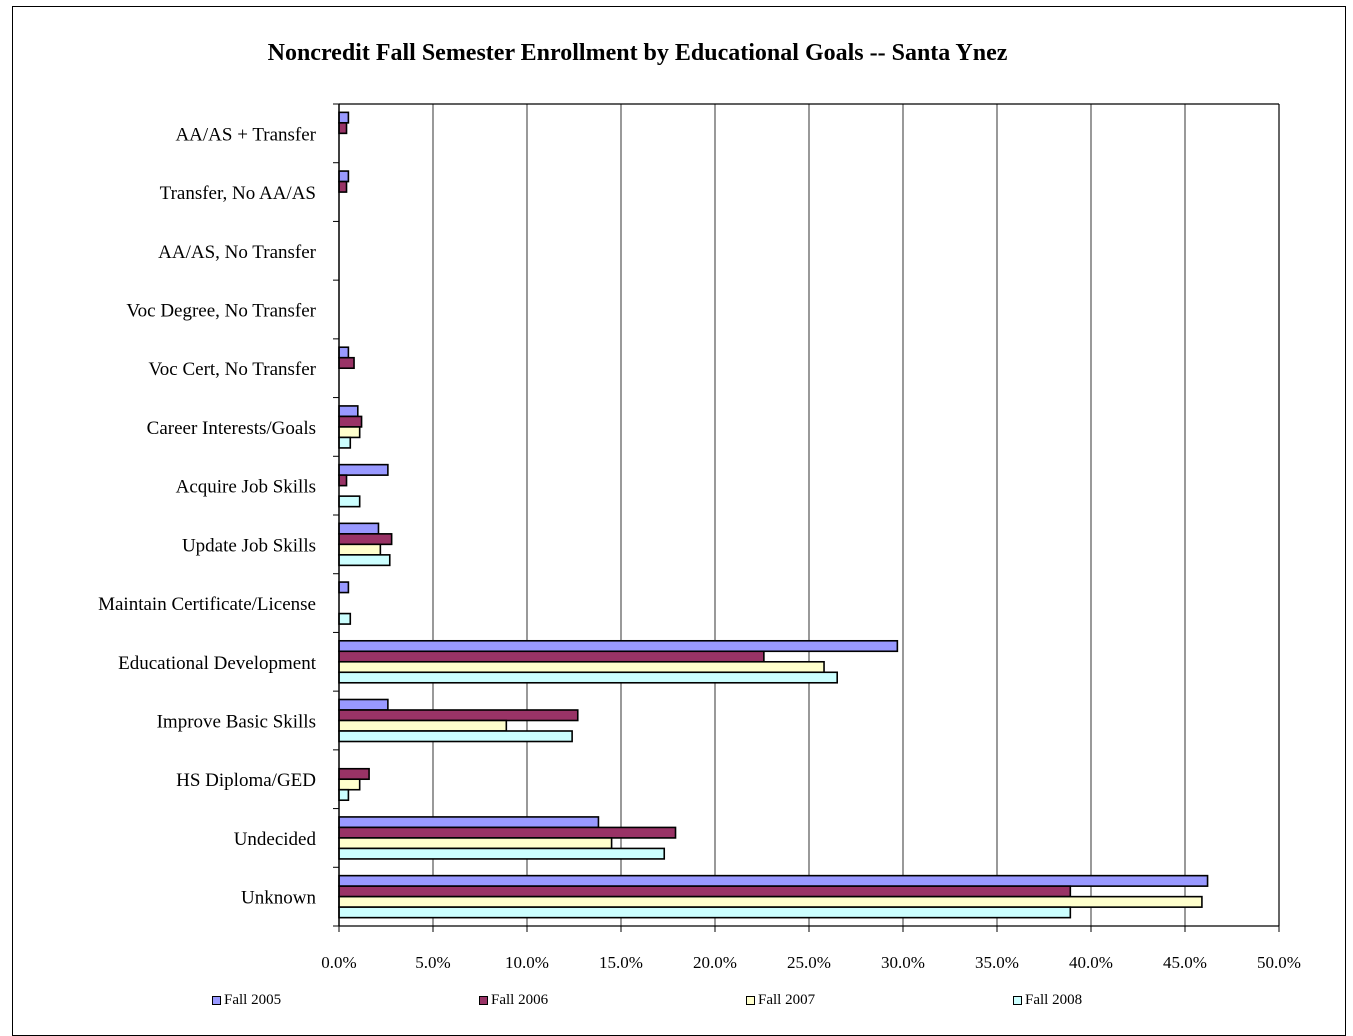 This screenshot has width=1353, height=1036. What do you see at coordinates (221, 311) in the screenshot?
I see `category-label: Voc Degree, No Transfer` at bounding box center [221, 311].